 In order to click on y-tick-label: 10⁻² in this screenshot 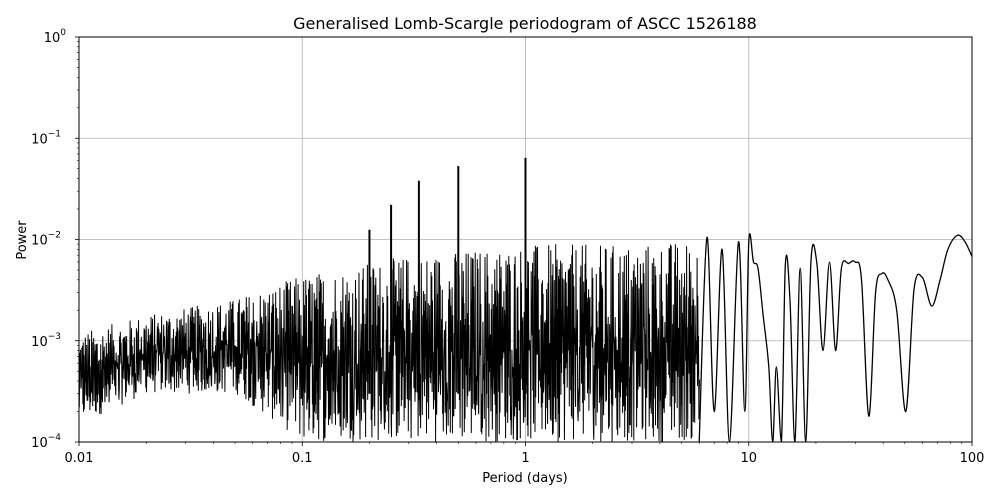, I will do `click(46, 240)`.